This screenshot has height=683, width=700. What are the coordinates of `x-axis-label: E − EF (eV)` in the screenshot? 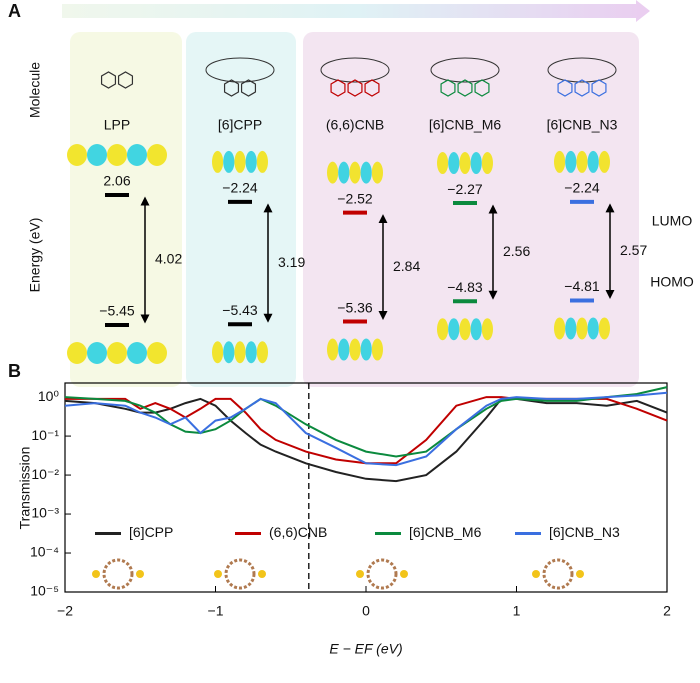 It's located at (365, 649).